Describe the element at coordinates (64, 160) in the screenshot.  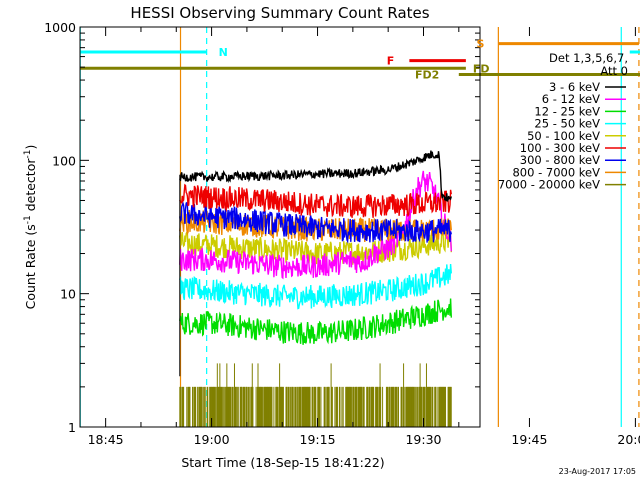
I see `y-tick-label: 100` at that location.